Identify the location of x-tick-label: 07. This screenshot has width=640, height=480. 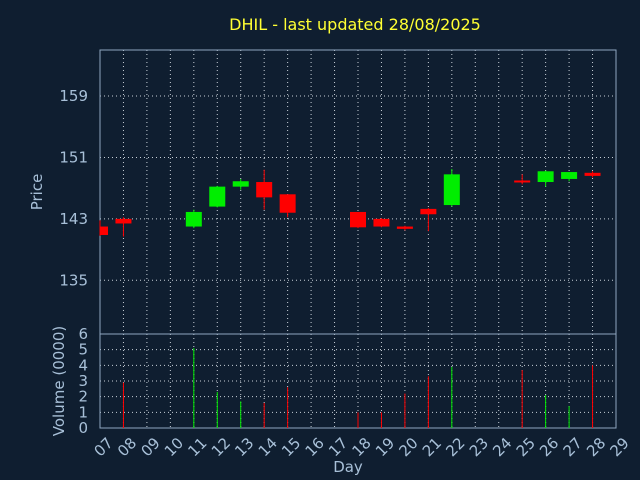
(104, 447).